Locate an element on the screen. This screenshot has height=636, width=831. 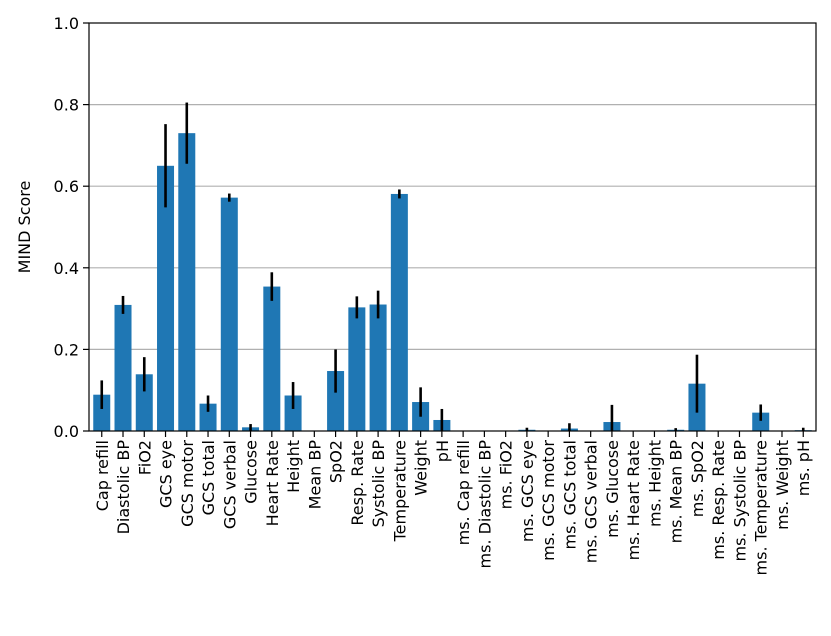
x-tick-label: Resp. Rate is located at coordinates (357, 483).